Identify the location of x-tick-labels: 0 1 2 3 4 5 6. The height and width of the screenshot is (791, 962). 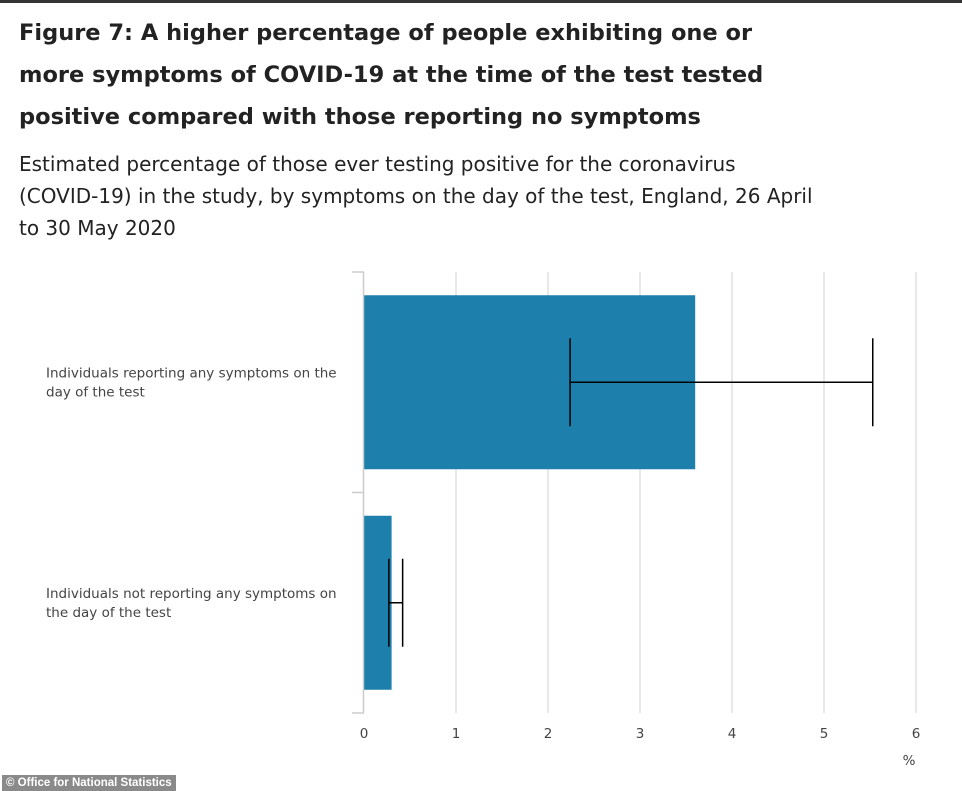
(640, 734).